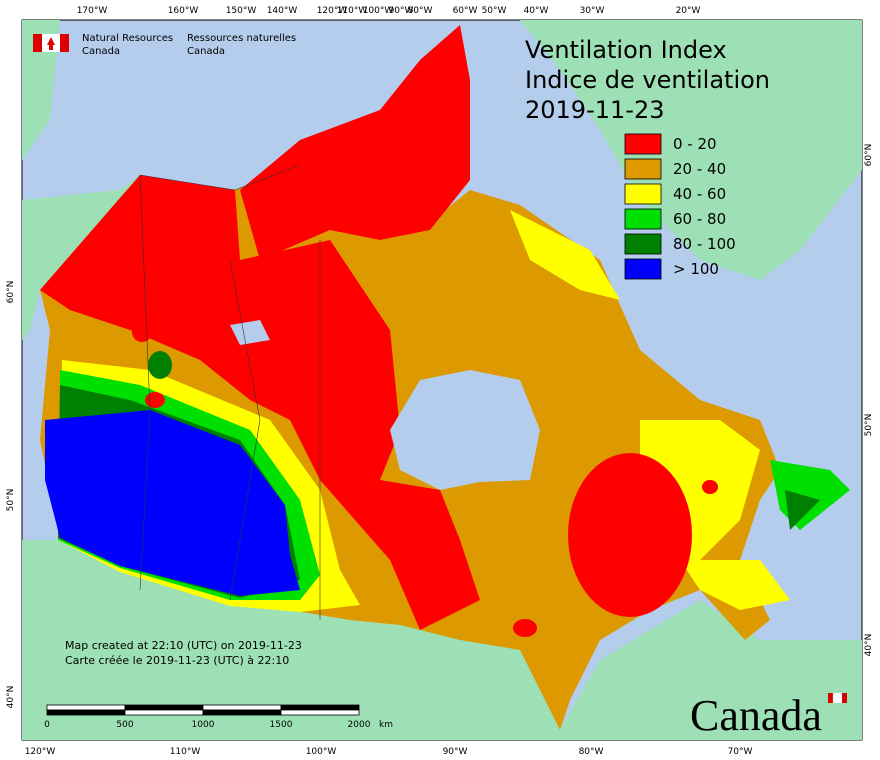 This screenshot has height=760, width=880. I want to click on agency-fr: Canada, so click(206, 51).